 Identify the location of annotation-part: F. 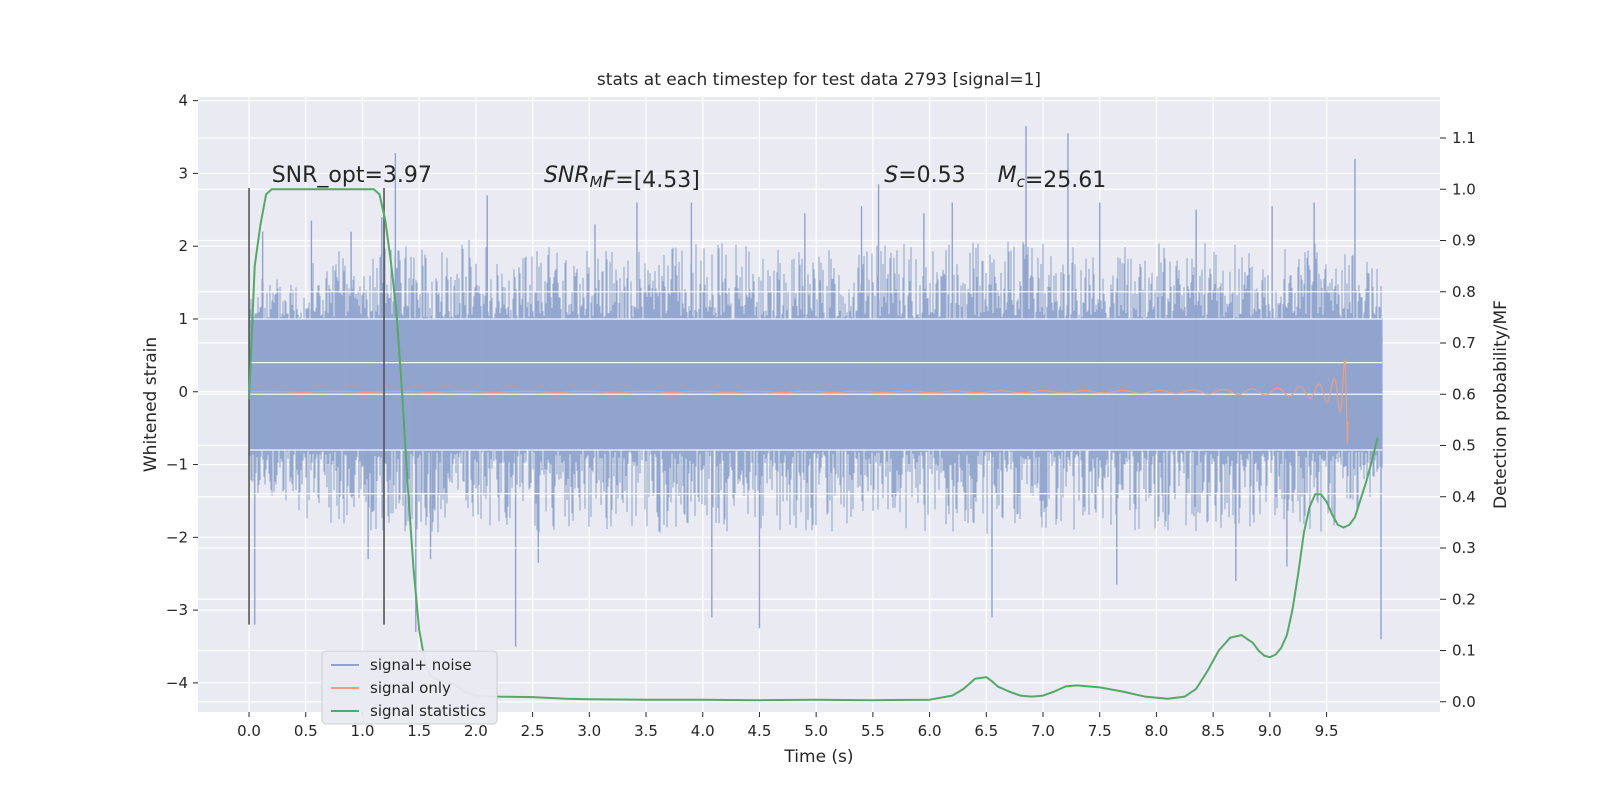
(609, 180).